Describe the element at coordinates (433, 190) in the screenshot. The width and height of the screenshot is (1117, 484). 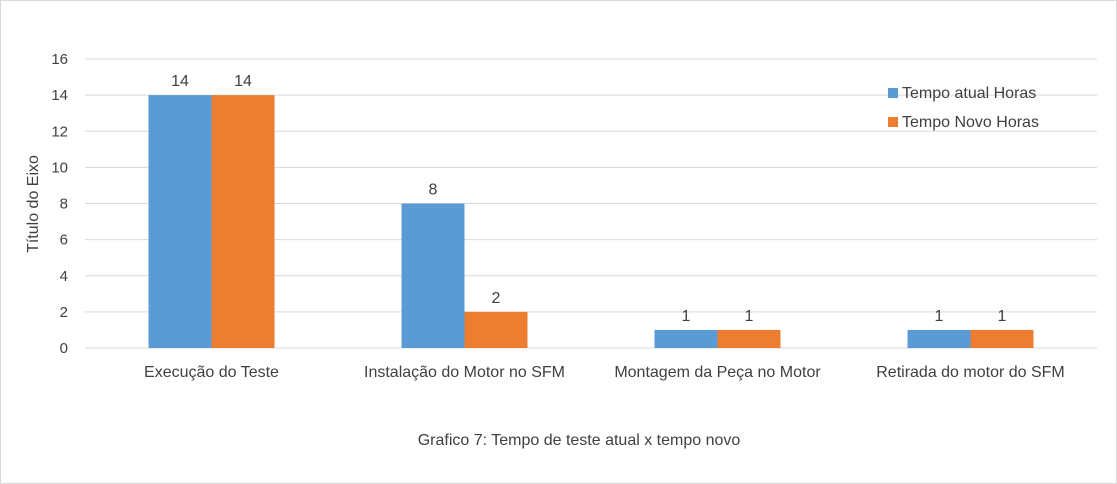
I see `data-label: 8` at that location.